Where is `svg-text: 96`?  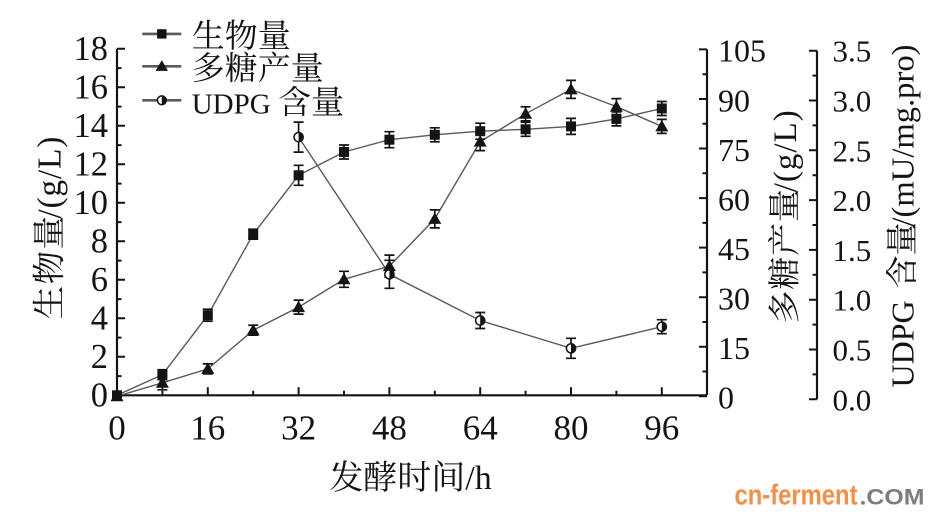
svg-text: 96 is located at coordinates (661, 428).